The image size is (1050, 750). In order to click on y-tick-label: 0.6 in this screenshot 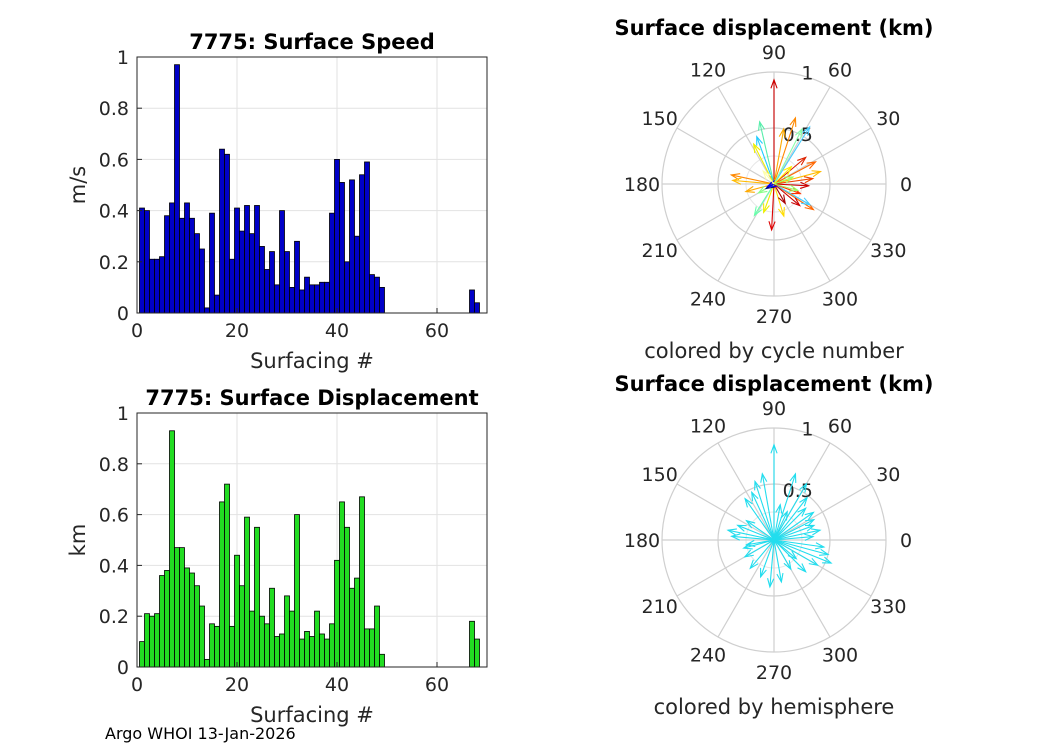, I will do `click(114, 516)`.